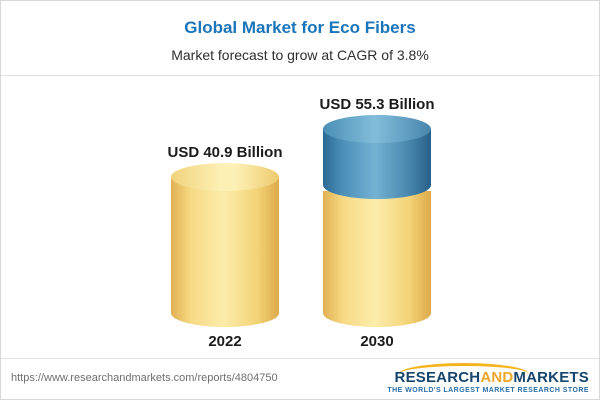 This screenshot has height=400, width=600. Describe the element at coordinates (377, 259) in the screenshot. I see `bar-2030-base-segment` at that location.